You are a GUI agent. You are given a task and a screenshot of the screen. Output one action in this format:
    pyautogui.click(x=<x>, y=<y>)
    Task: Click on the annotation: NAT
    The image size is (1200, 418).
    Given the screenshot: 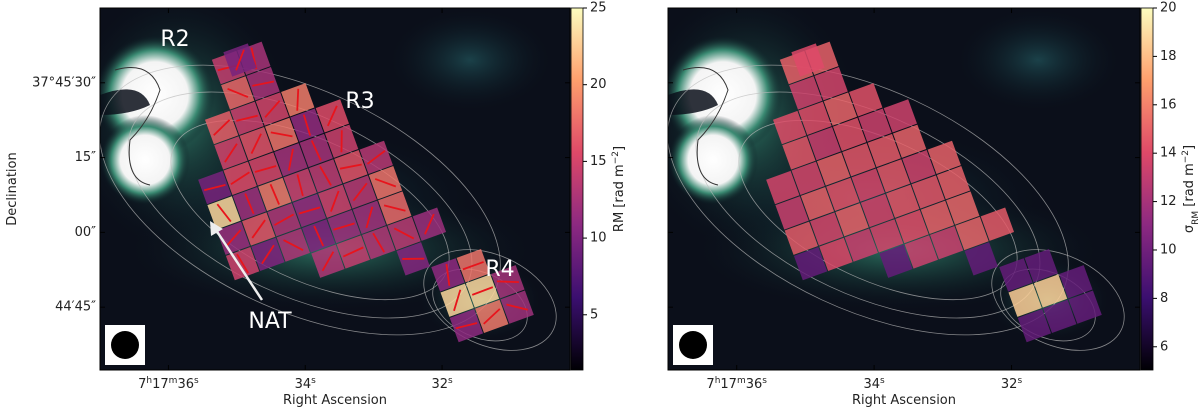 What is the action you would take?
    pyautogui.click(x=270, y=321)
    